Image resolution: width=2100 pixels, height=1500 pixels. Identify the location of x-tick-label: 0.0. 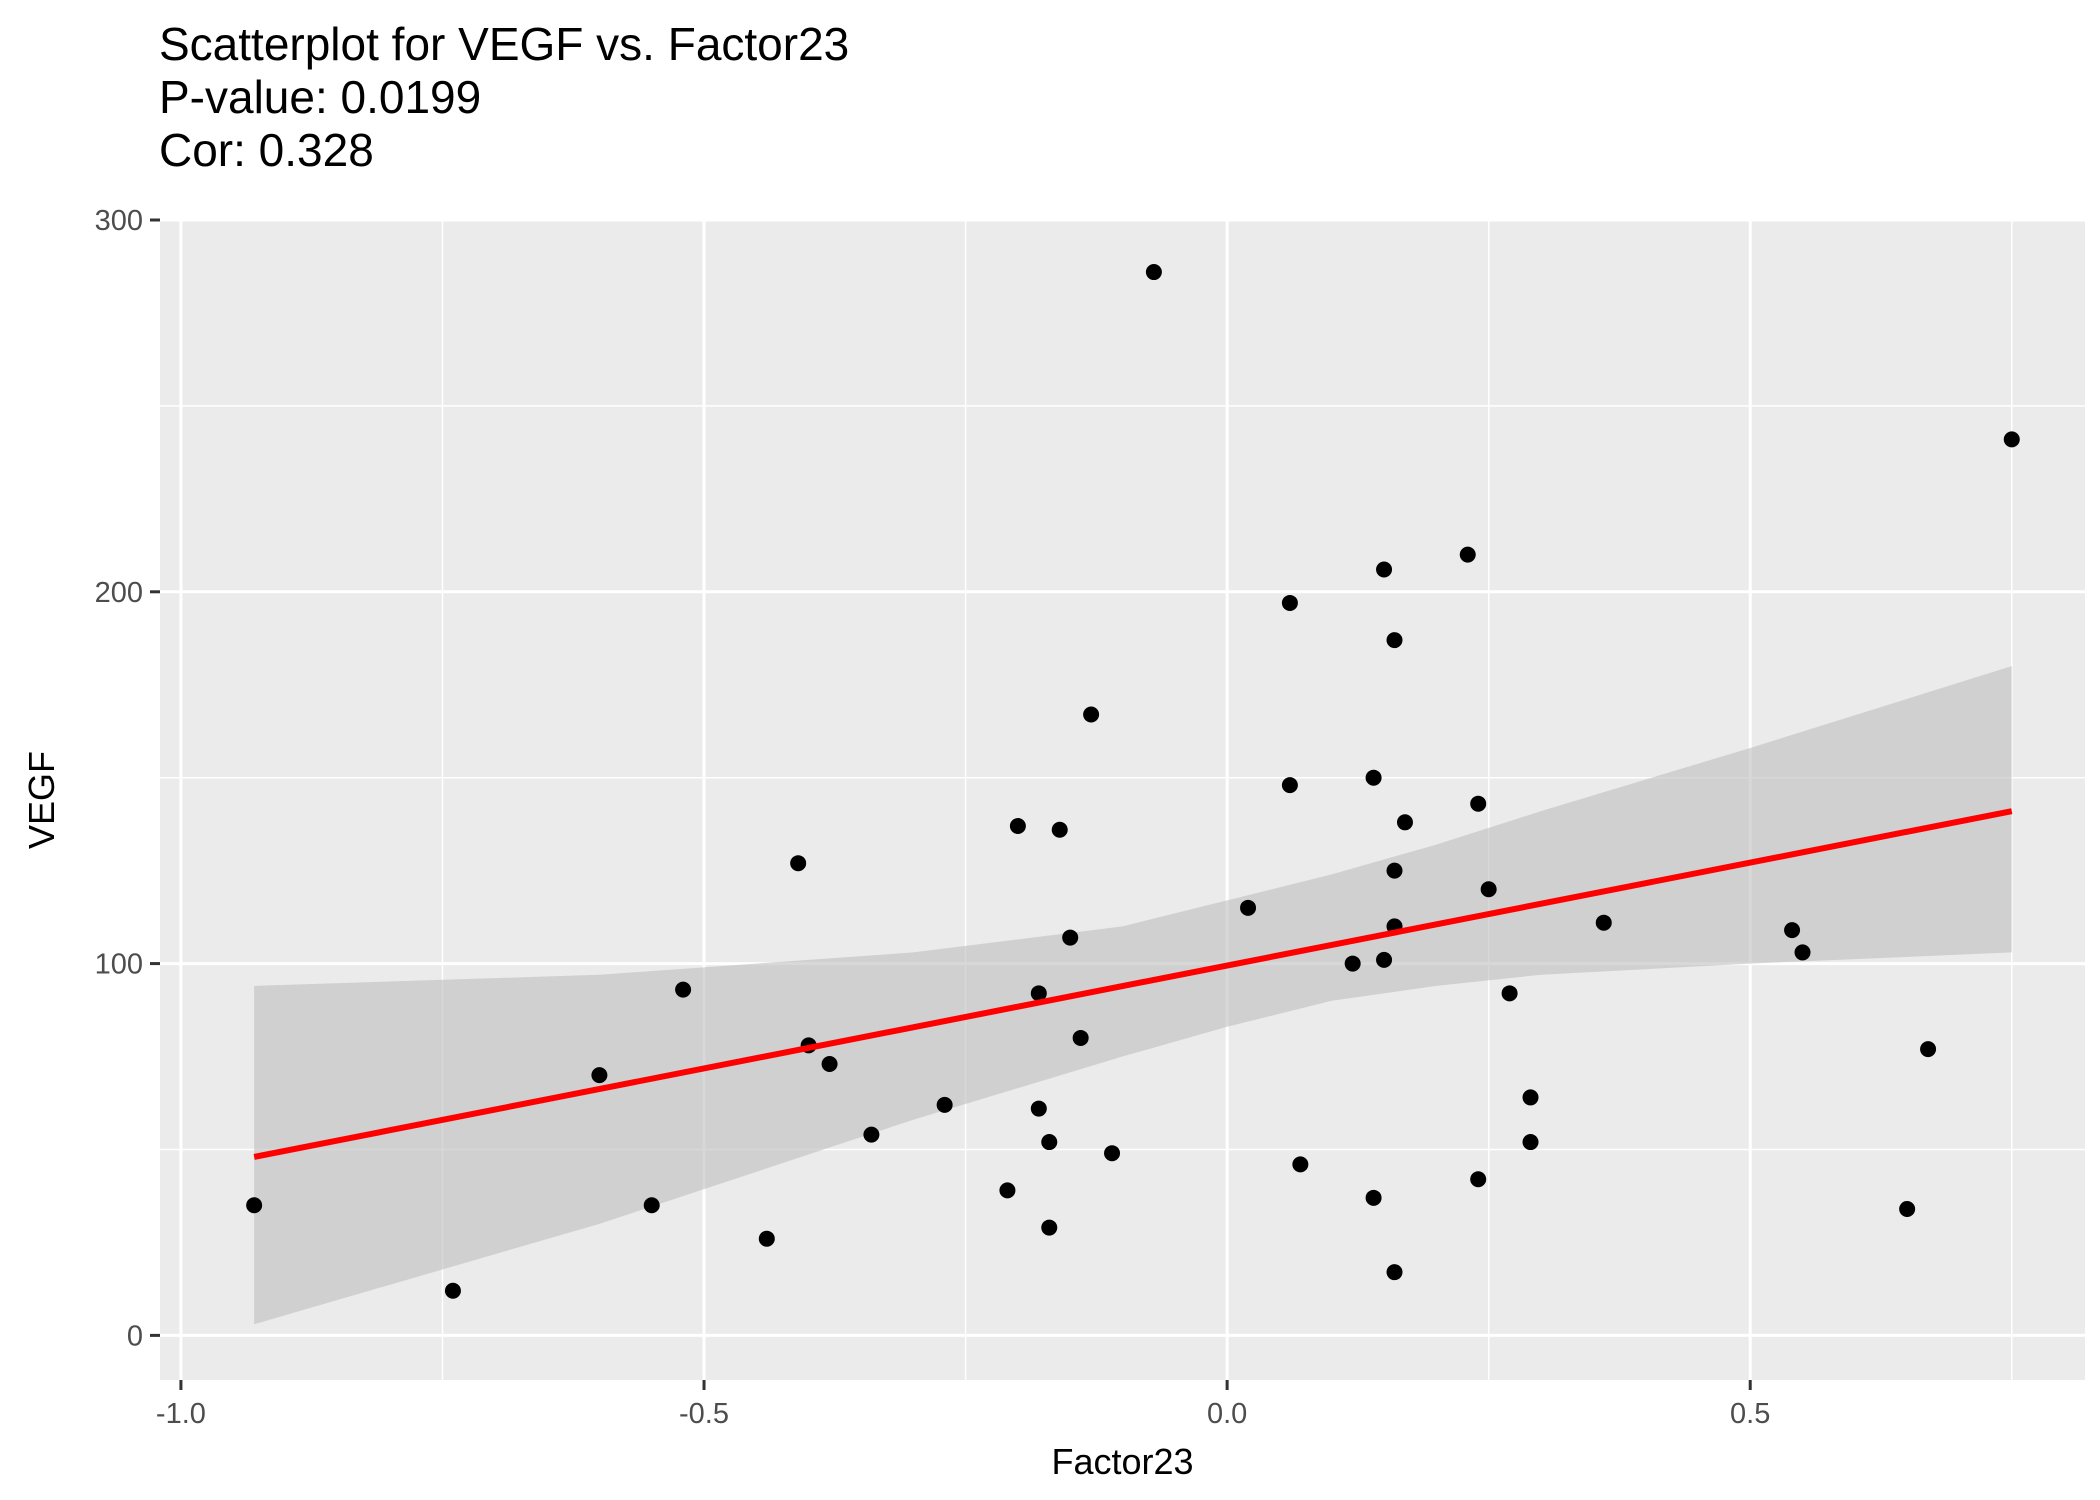
(1227, 1414).